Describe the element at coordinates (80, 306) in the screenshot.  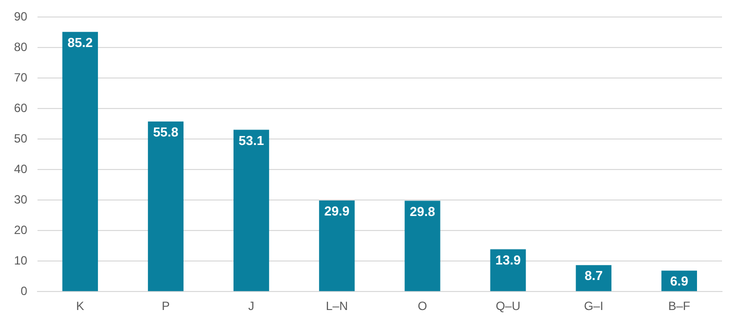
I see `x-tick-label: K` at that location.